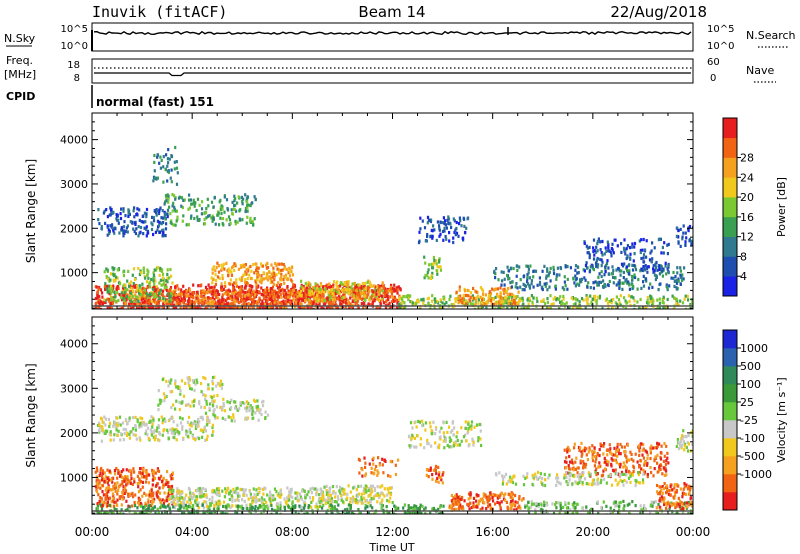  I want to click on freq-label: Freq., so click(19, 60).